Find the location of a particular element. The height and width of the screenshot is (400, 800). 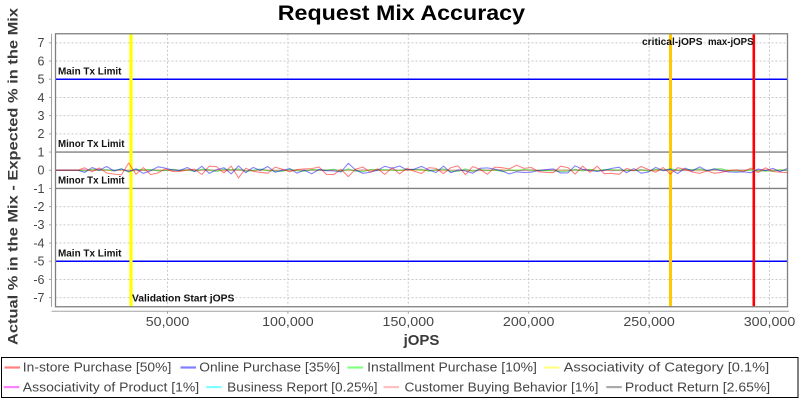

svg-text: jOPS is located at coordinates (421, 340).